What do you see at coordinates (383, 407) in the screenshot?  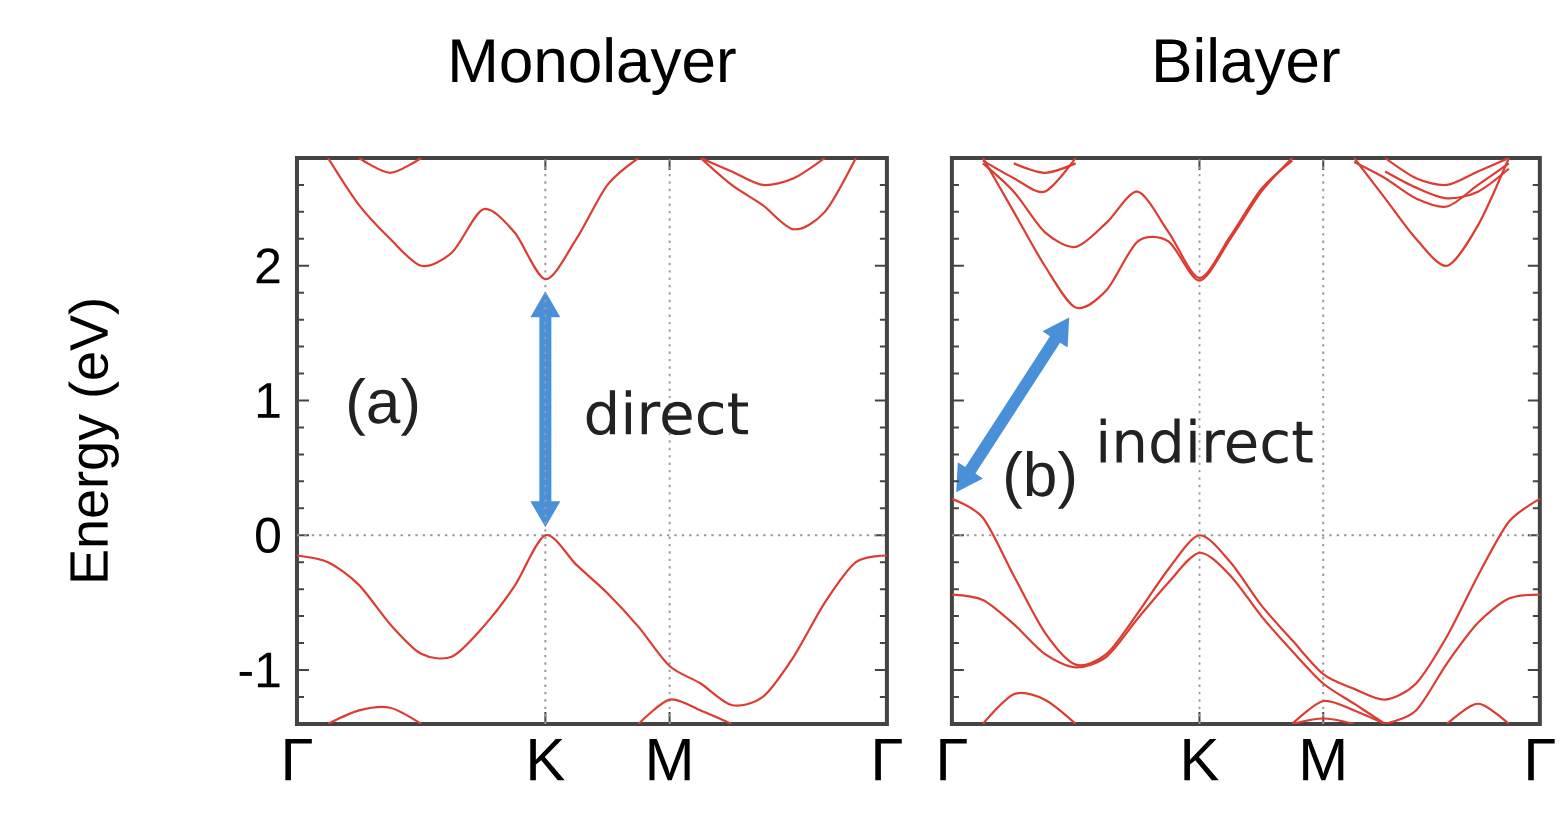 I see `annotation: (a)` at bounding box center [383, 407].